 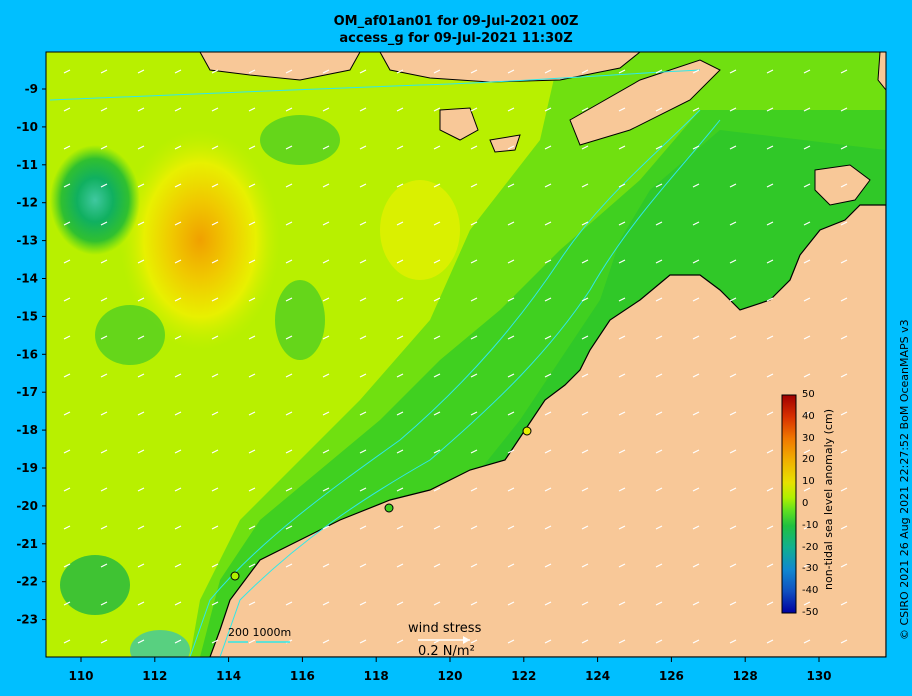 What do you see at coordinates (597, 676) in the screenshot?
I see `lon-tick-label: 124` at bounding box center [597, 676].